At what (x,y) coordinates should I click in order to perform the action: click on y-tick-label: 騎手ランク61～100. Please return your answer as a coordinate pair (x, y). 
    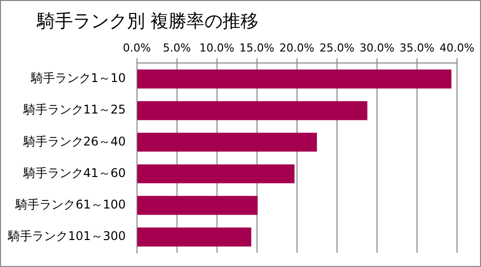
    Looking at the image, I should click on (70, 205).